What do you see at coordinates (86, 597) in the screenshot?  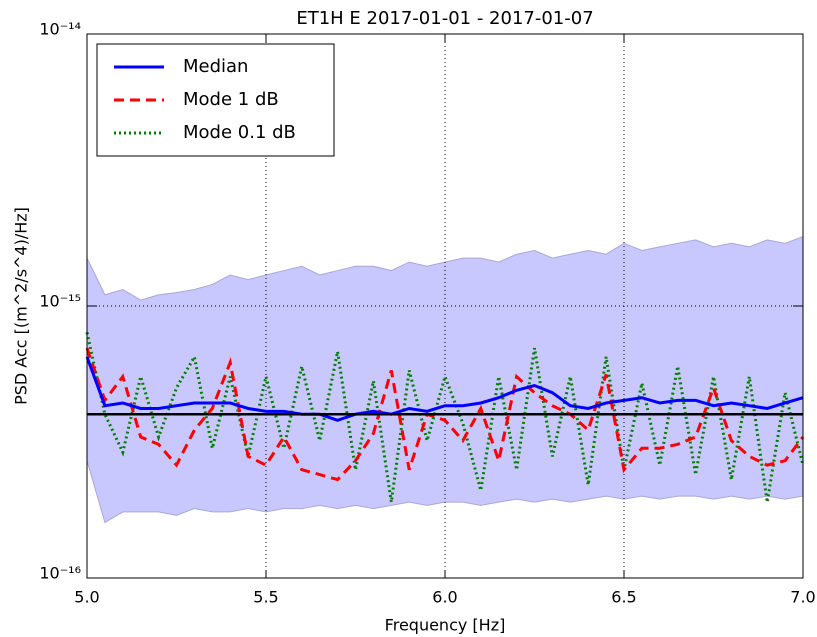 I see `x-tick-label: 5.0` at bounding box center [86, 597].